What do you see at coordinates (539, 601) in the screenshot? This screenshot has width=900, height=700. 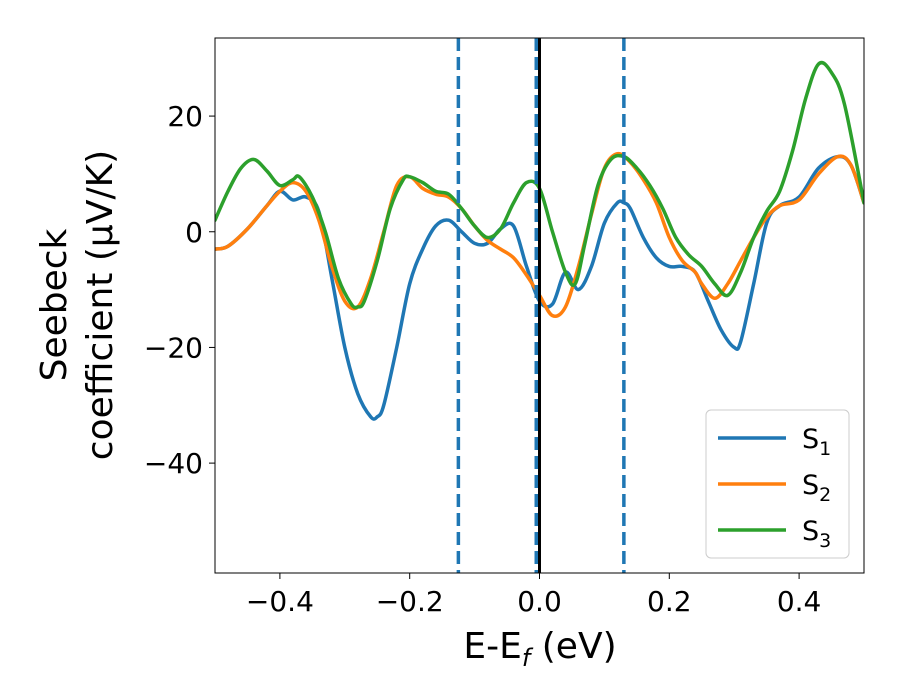 I see `x-tick-label: 0.0` at bounding box center [539, 601].